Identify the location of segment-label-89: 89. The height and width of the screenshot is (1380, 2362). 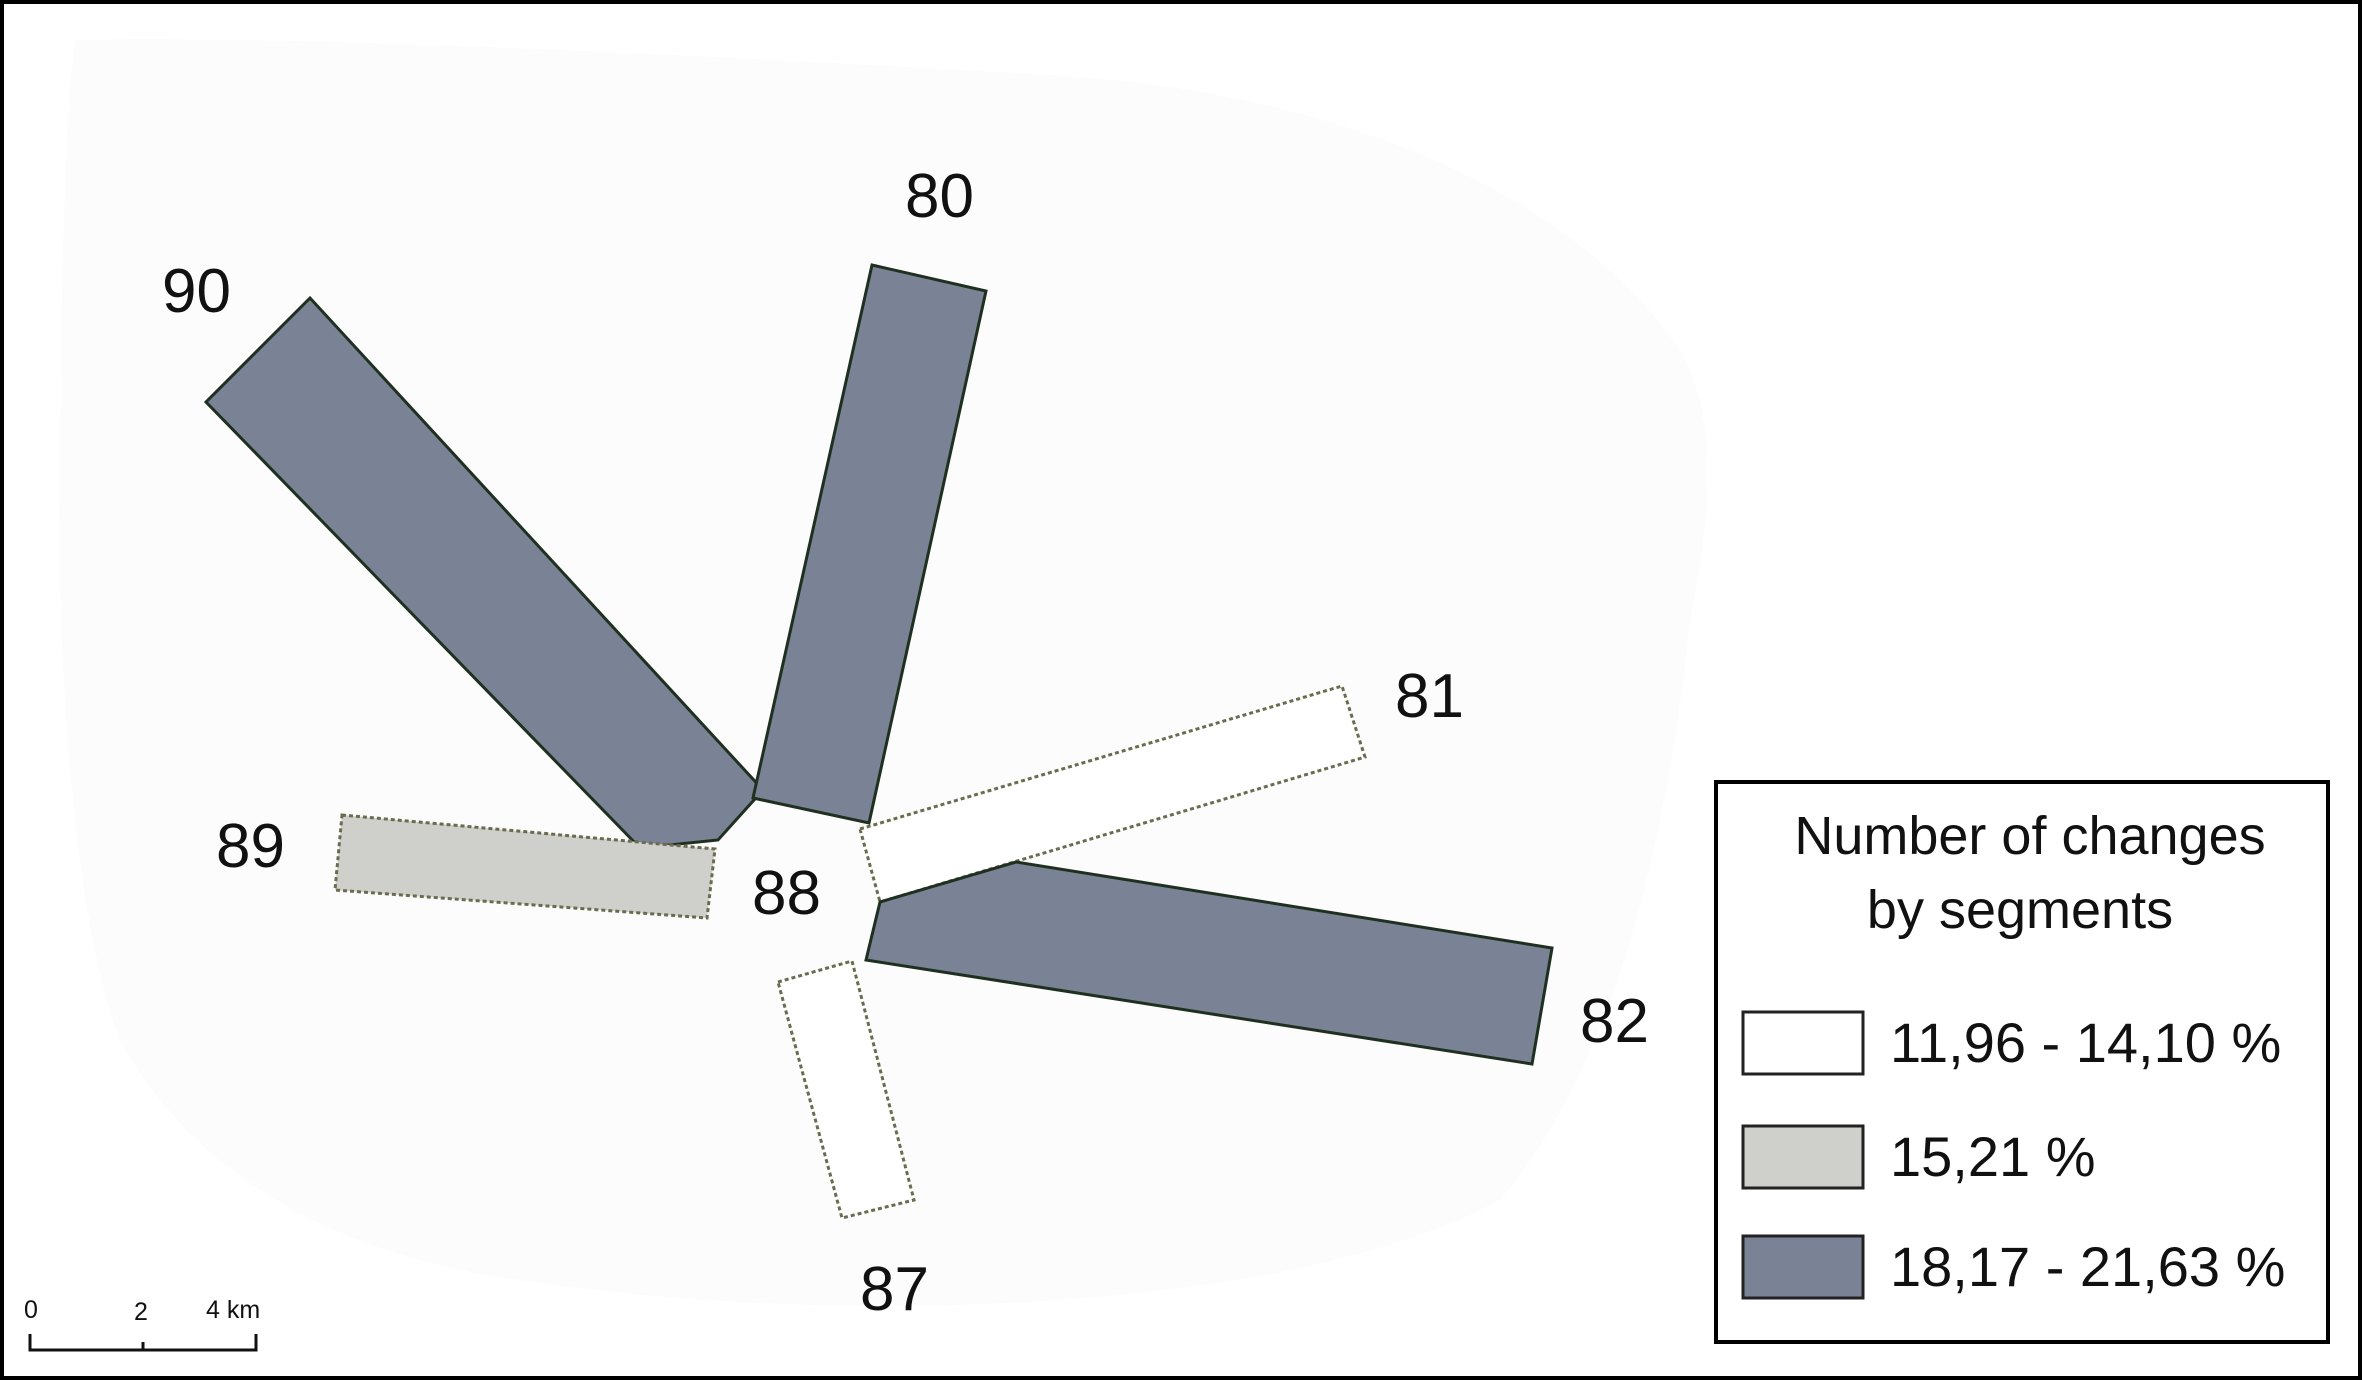
(250, 846).